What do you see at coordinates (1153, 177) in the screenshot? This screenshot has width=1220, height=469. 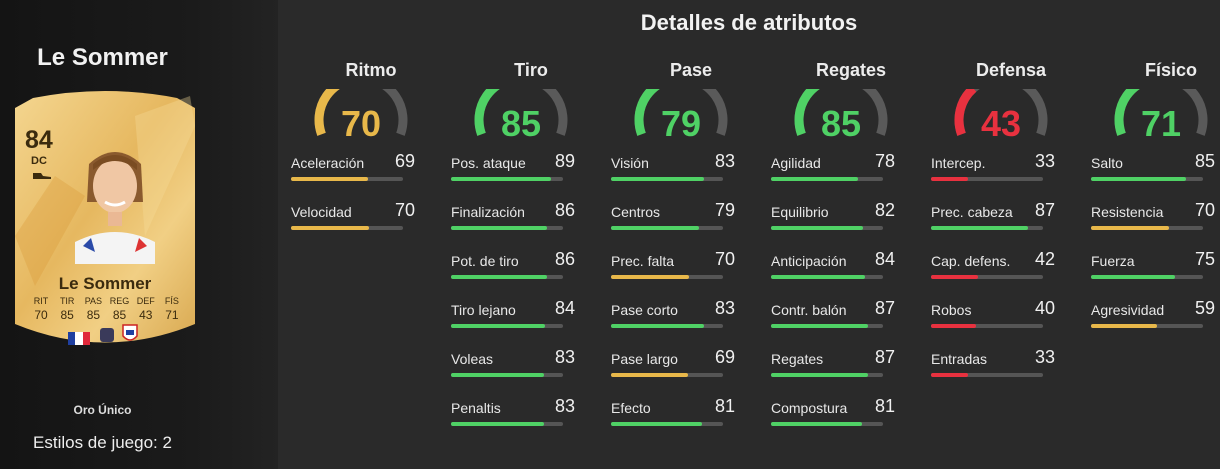 I see `attribute-row: Salto 85` at bounding box center [1153, 177].